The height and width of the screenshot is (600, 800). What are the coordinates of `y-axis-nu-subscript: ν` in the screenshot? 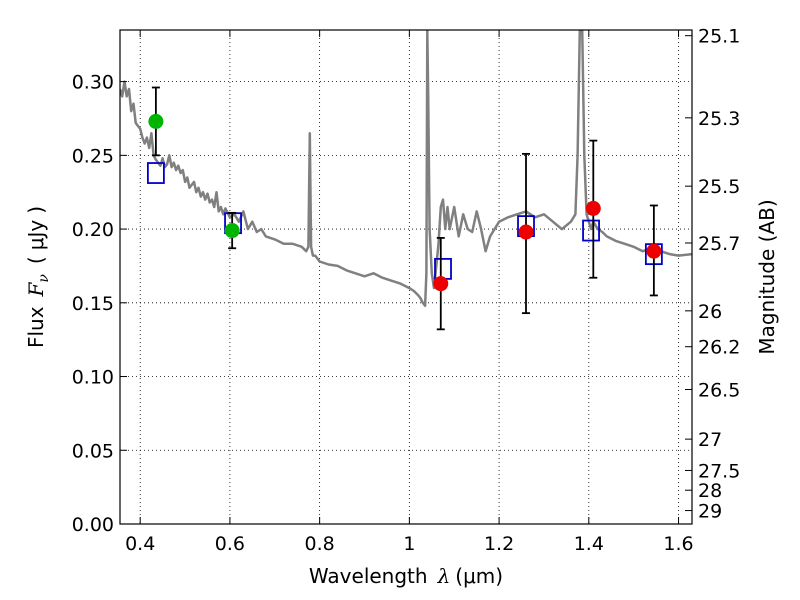 It's located at (44, 278).